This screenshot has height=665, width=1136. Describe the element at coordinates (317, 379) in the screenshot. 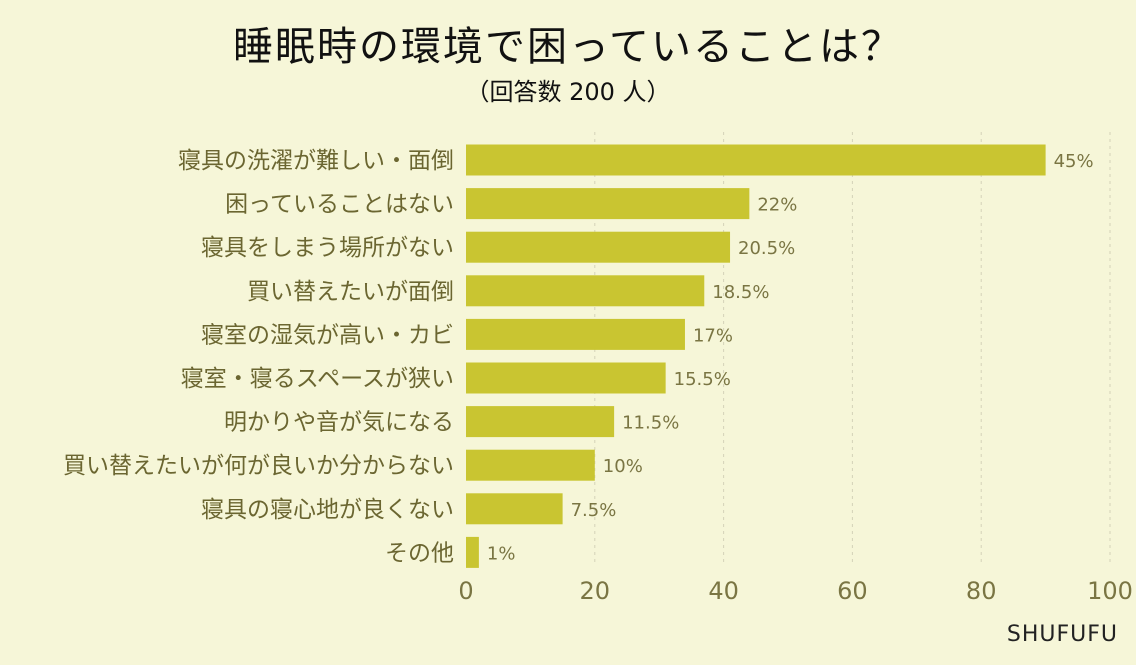

I see `category-label: 寝室・寝るスペースが狭い` at that location.